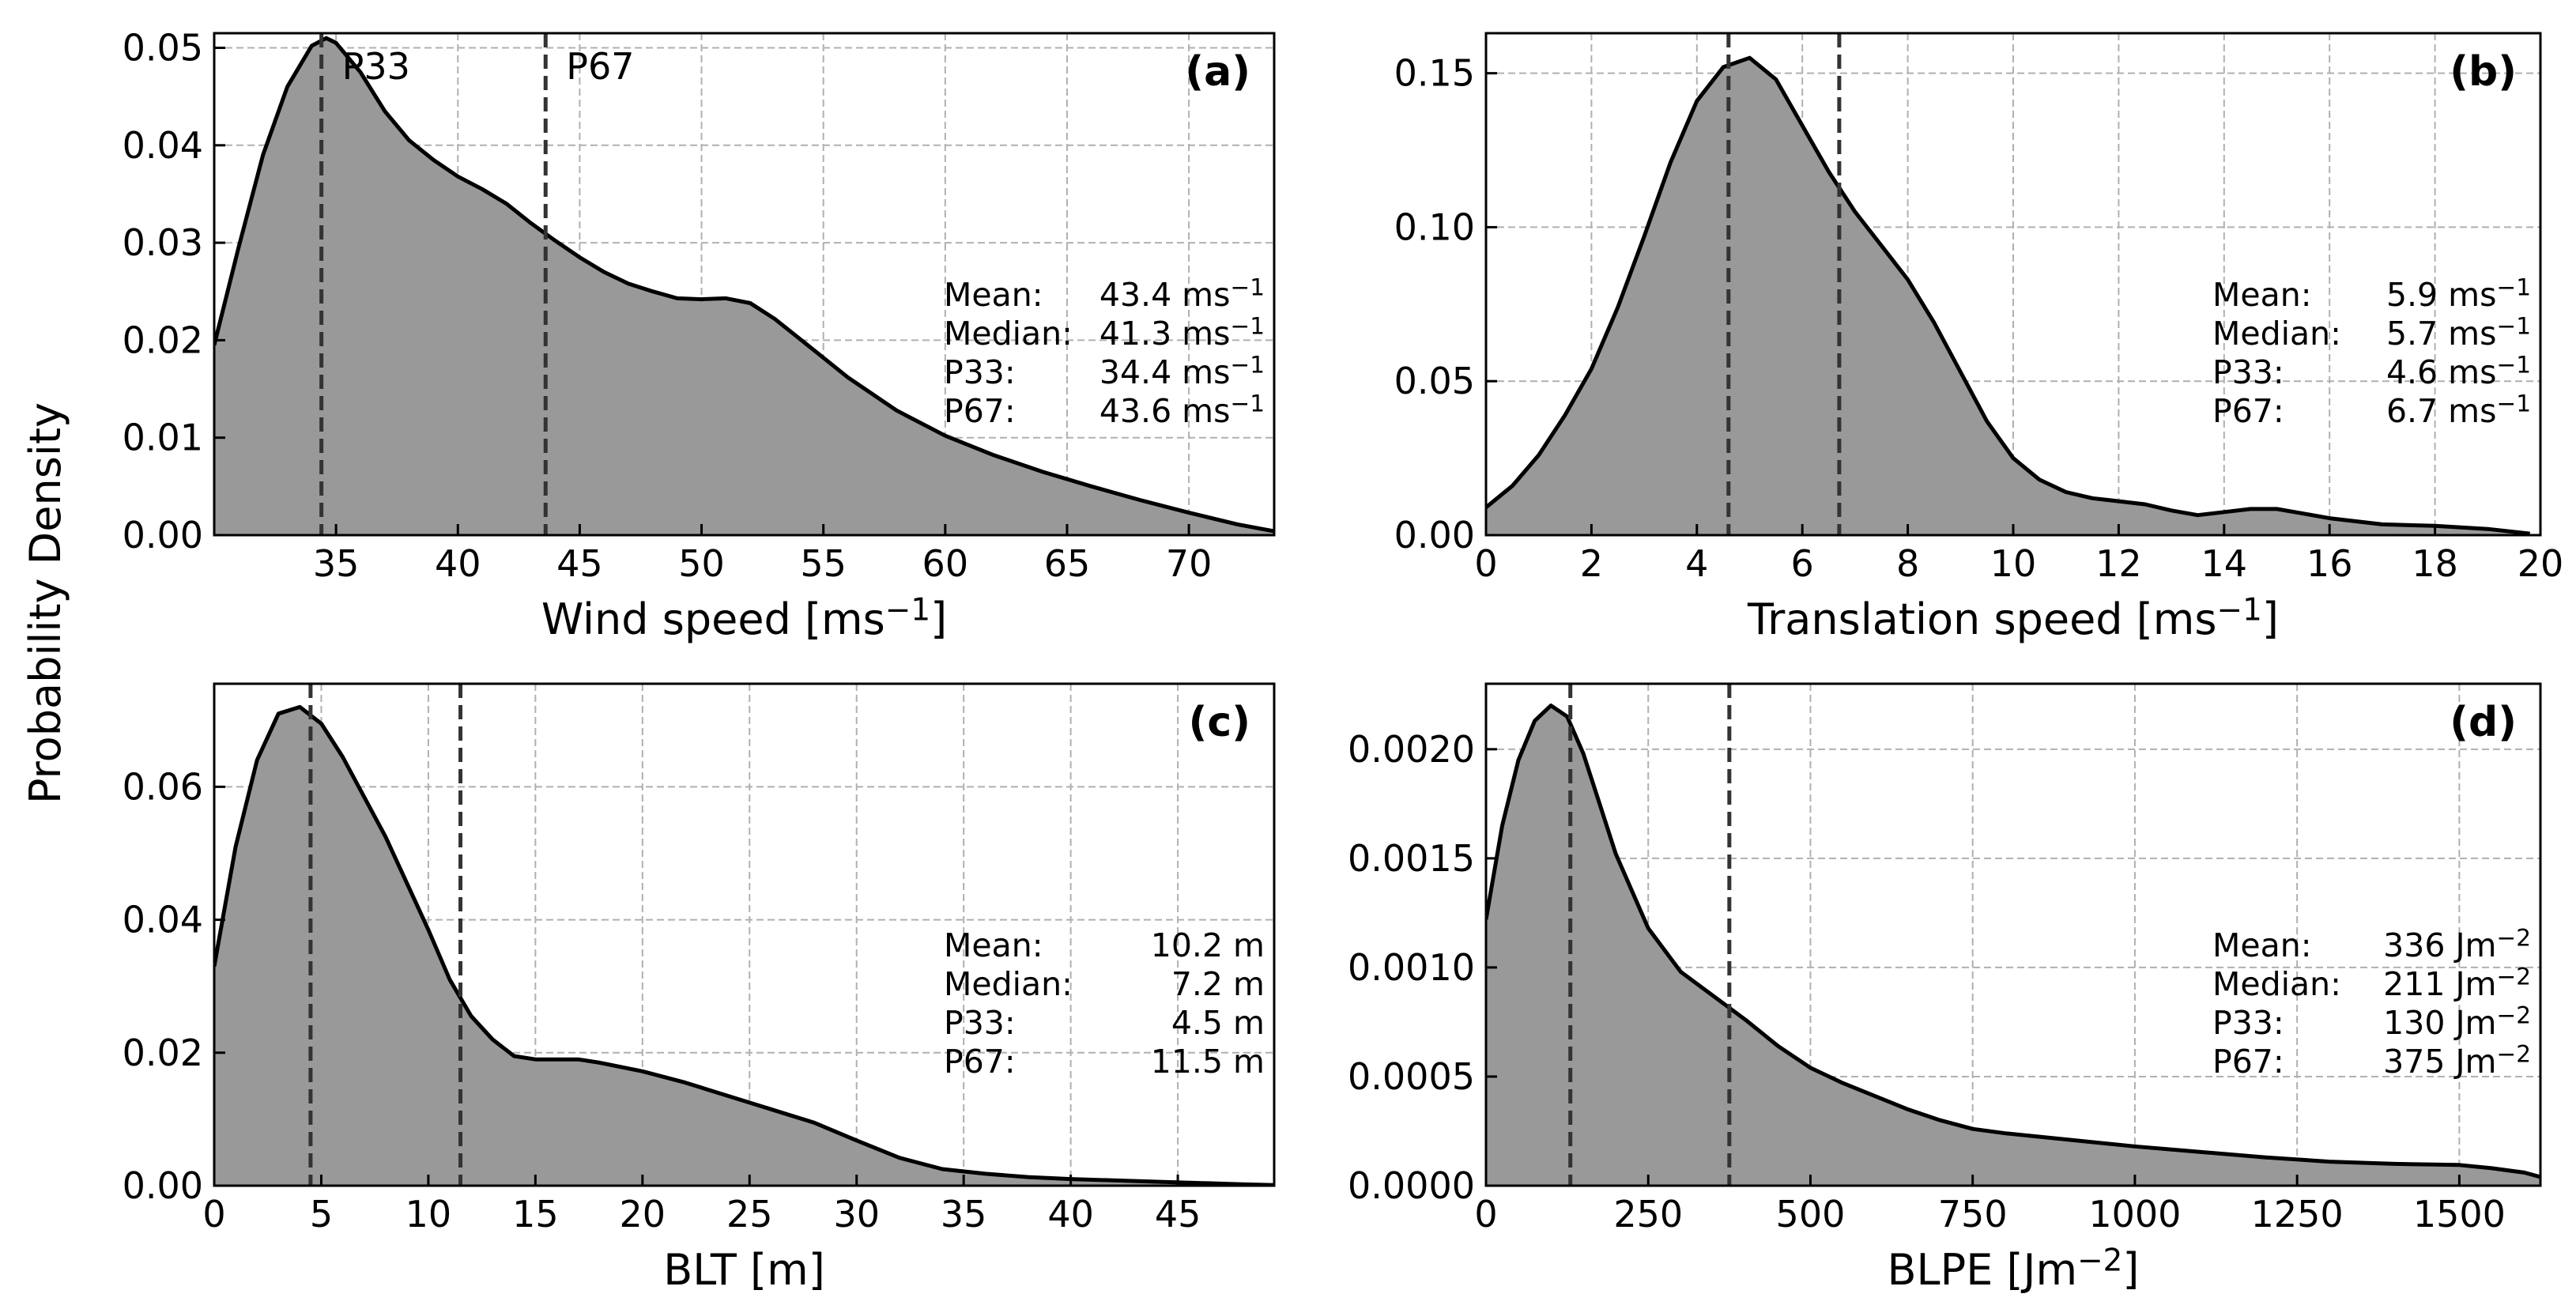 This screenshot has width=2576, height=1309. Describe the element at coordinates (2458, 371) in the screenshot. I see `stat-value: 4.6 ms−1` at that location.